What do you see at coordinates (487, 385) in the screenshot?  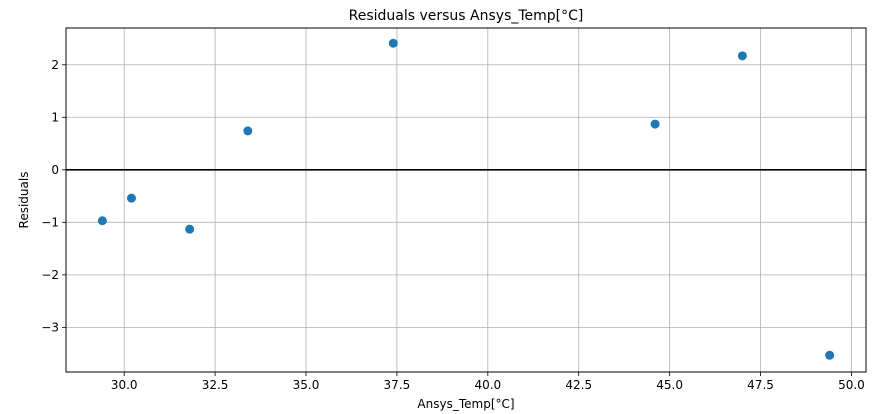 I see `x-tick-label: 40.0` at bounding box center [487, 385].